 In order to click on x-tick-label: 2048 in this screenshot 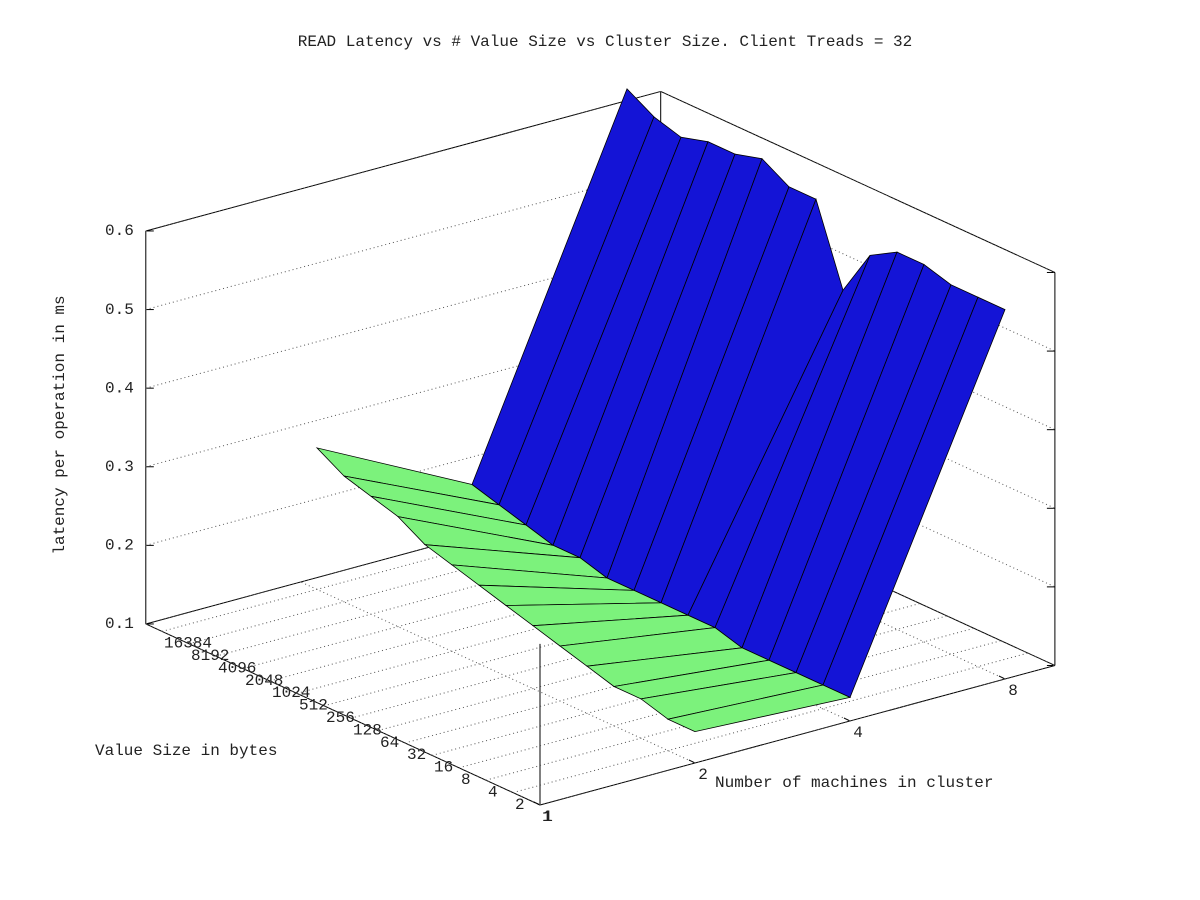, I will do `click(264, 681)`.